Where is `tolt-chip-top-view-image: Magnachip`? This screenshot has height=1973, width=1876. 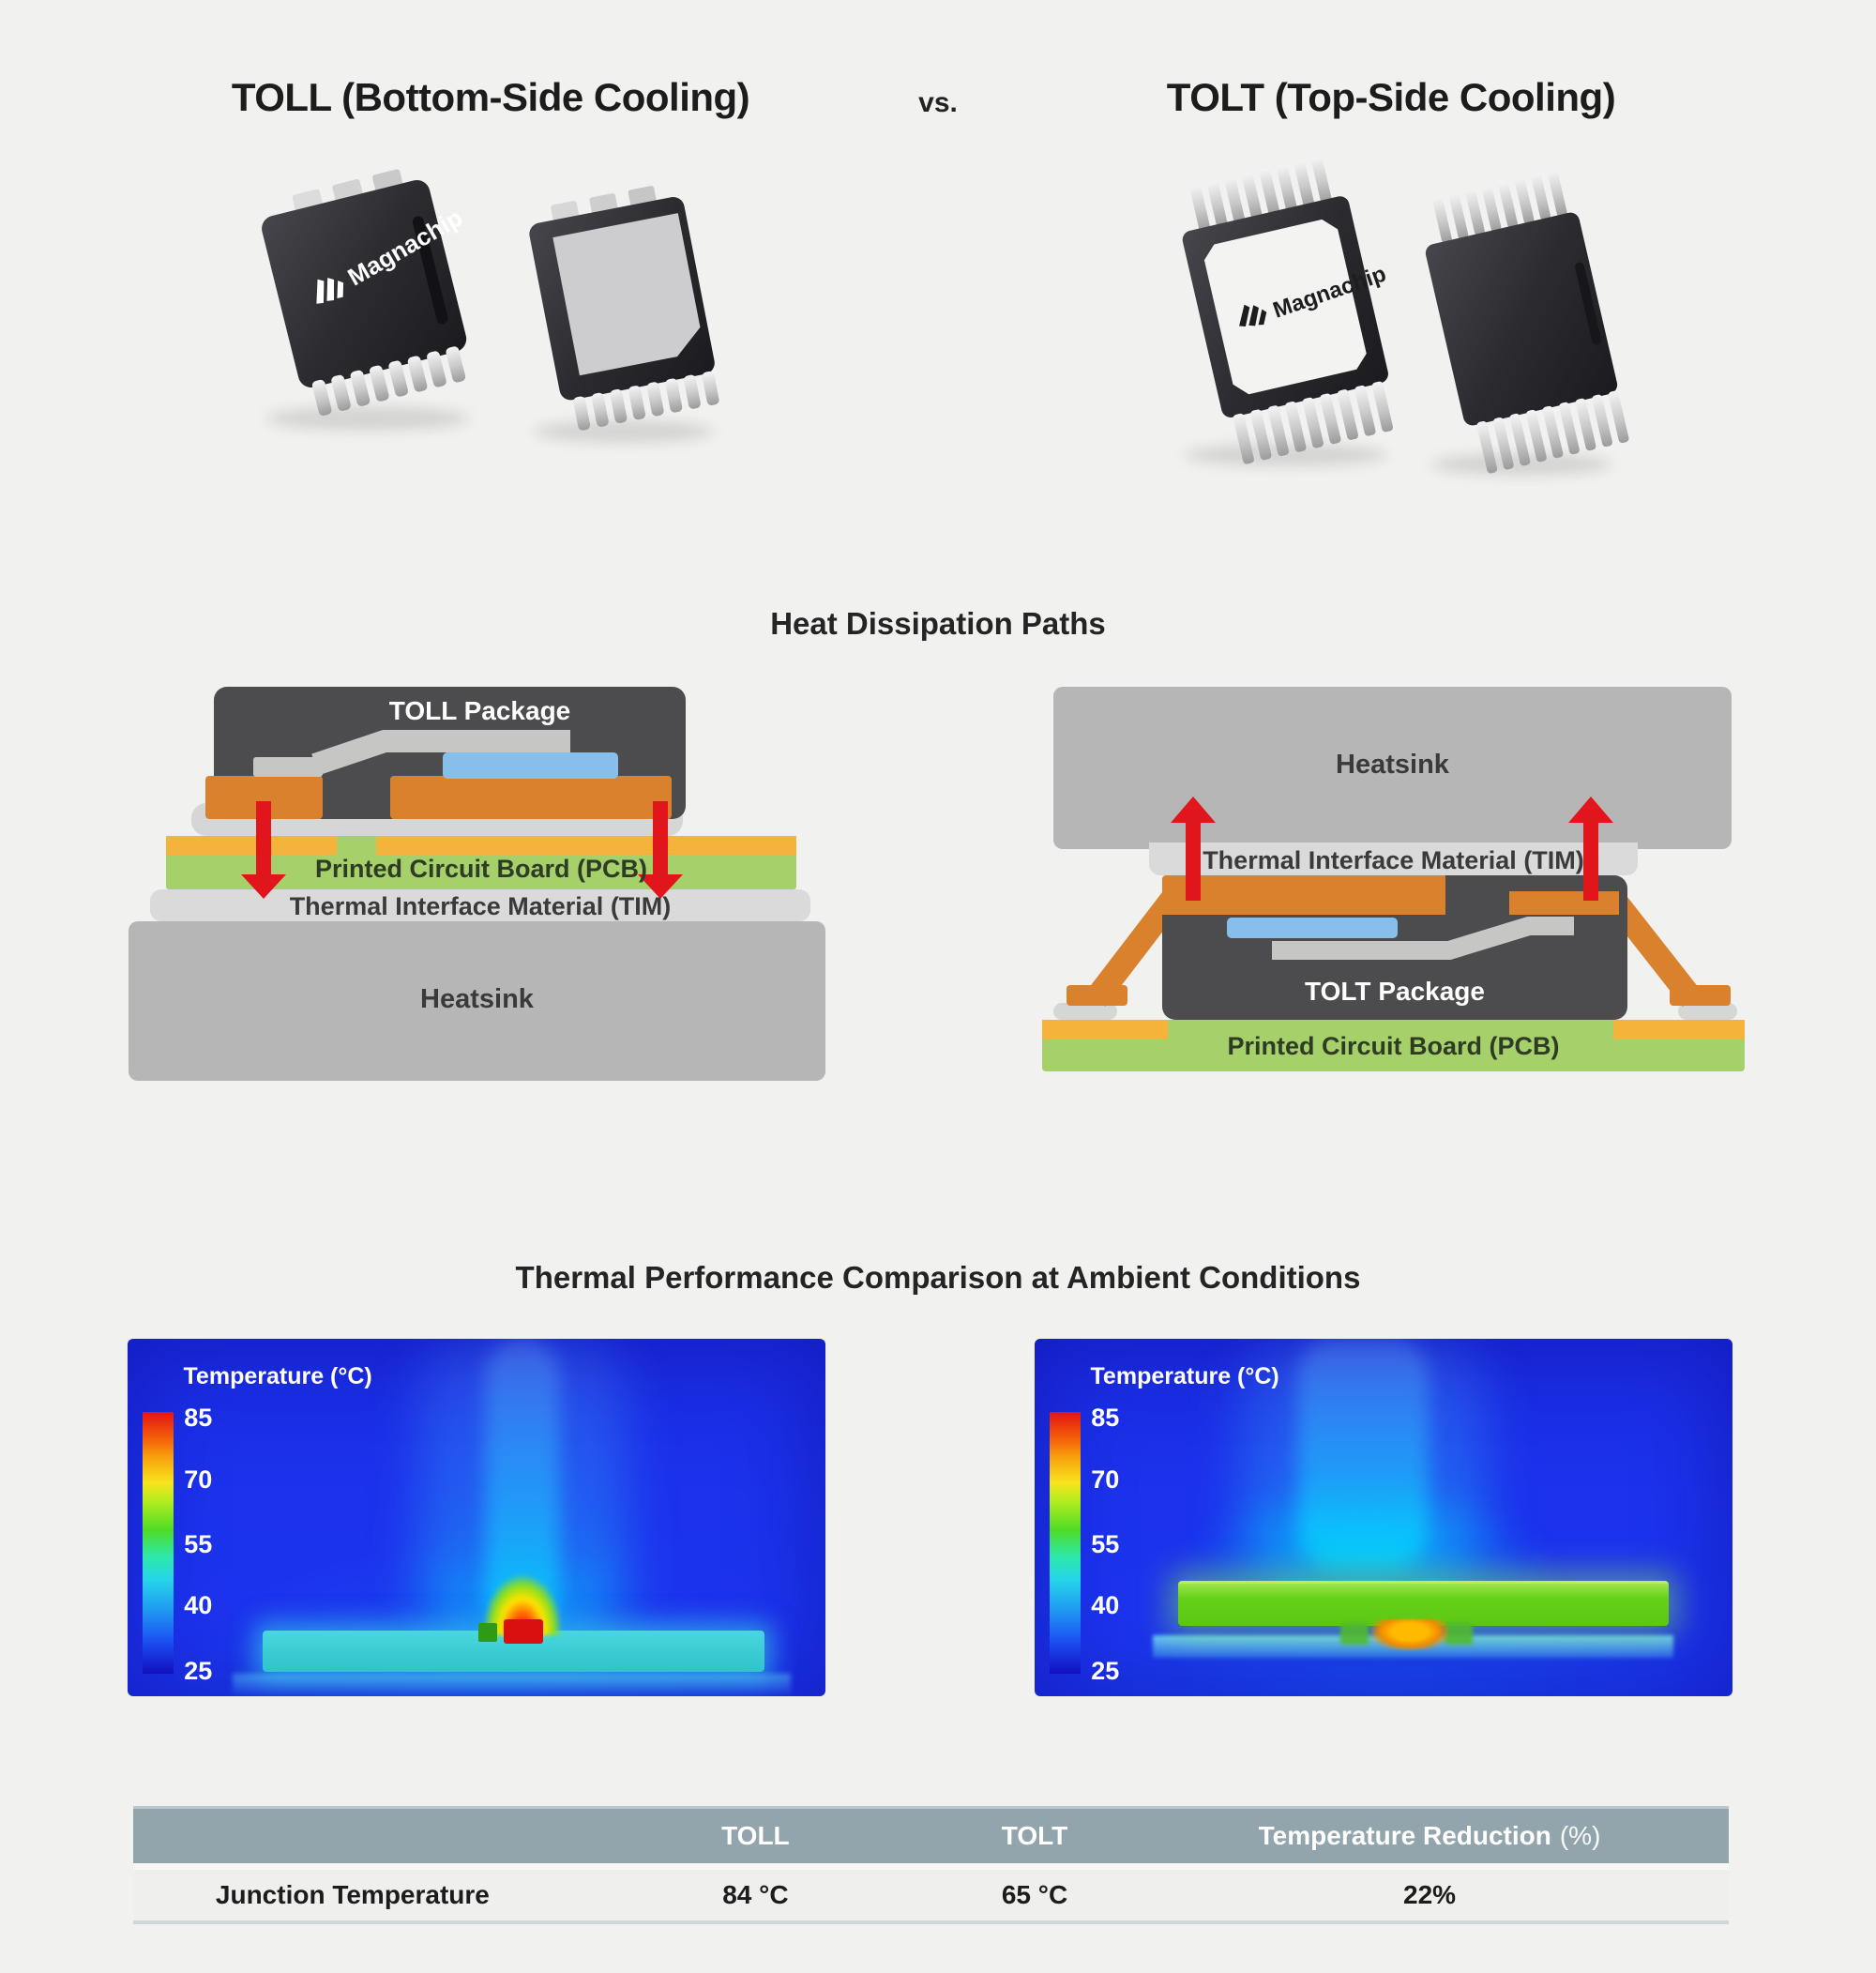
tolt-chip-top-view-image: Magnachip is located at coordinates (1288, 311).